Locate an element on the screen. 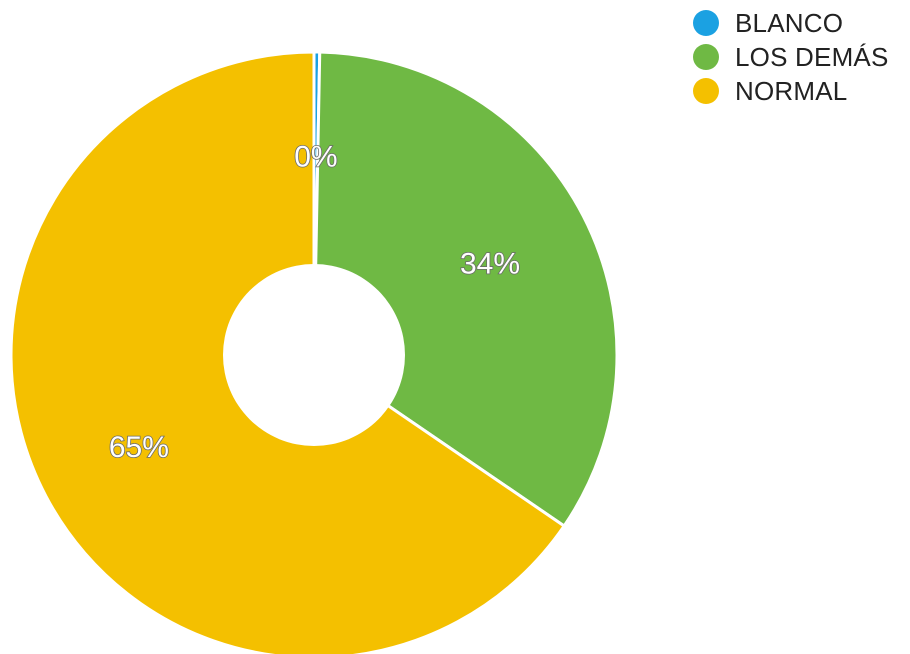 The width and height of the screenshot is (910, 654). chart-legend: BLANCO LOS DEMÁS NORMAL is located at coordinates (791, 57).